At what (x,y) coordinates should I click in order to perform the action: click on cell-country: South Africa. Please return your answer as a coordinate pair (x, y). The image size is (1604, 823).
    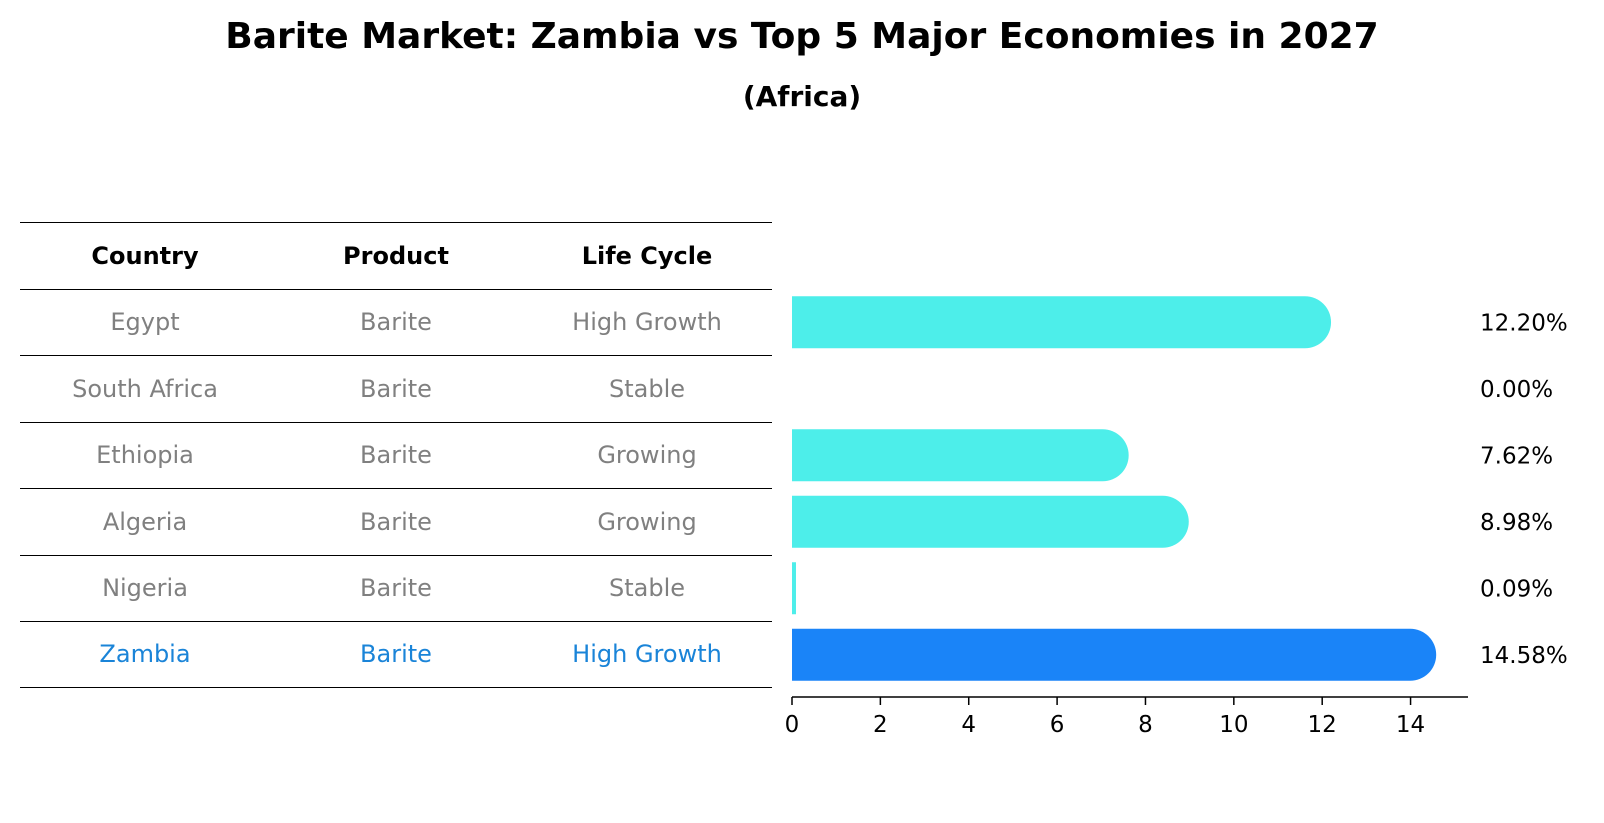
    Looking at the image, I should click on (145, 388).